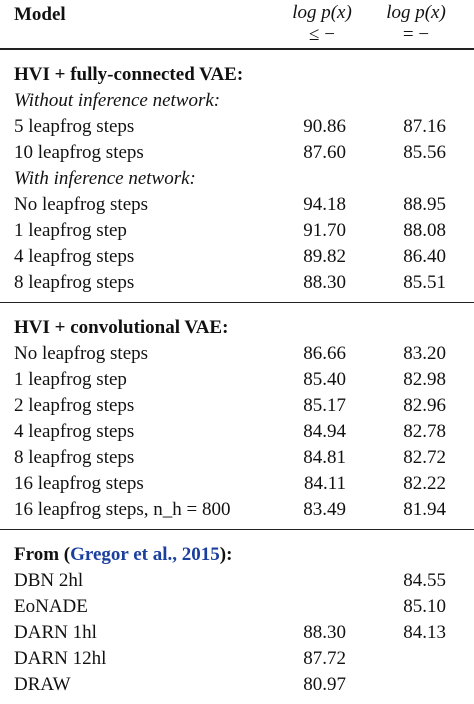 The width and height of the screenshot is (474, 704). What do you see at coordinates (237, 685) in the screenshot?
I see `table-row: DRAW 80.97` at bounding box center [237, 685].